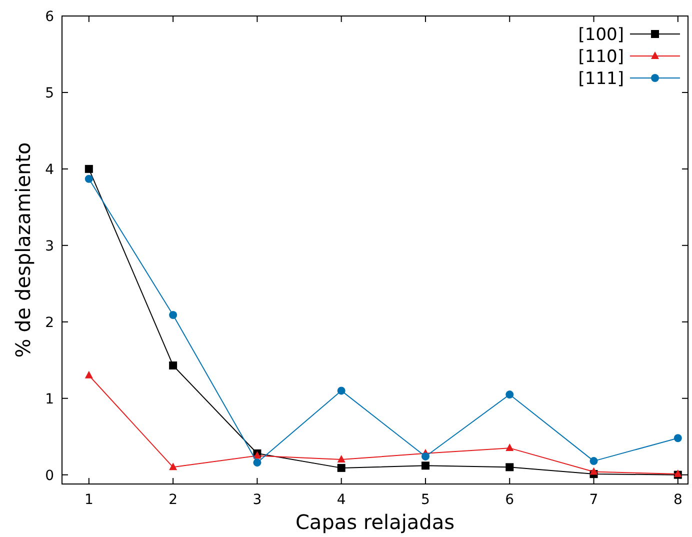  Describe the element at coordinates (375, 522) in the screenshot. I see `x-axis-title: Capas relajadas` at that location.